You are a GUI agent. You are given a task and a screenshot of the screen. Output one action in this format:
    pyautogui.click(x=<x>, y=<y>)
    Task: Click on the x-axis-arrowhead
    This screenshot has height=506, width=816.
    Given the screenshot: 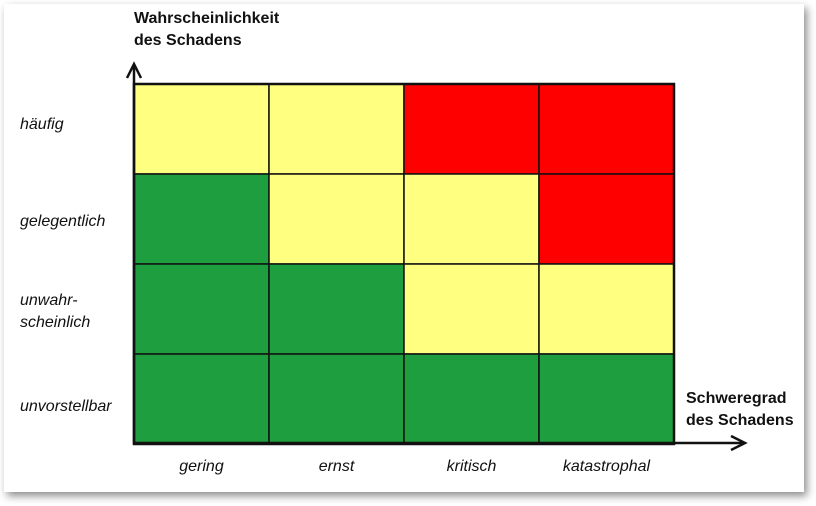 What is the action you would take?
    pyautogui.click(x=739, y=443)
    